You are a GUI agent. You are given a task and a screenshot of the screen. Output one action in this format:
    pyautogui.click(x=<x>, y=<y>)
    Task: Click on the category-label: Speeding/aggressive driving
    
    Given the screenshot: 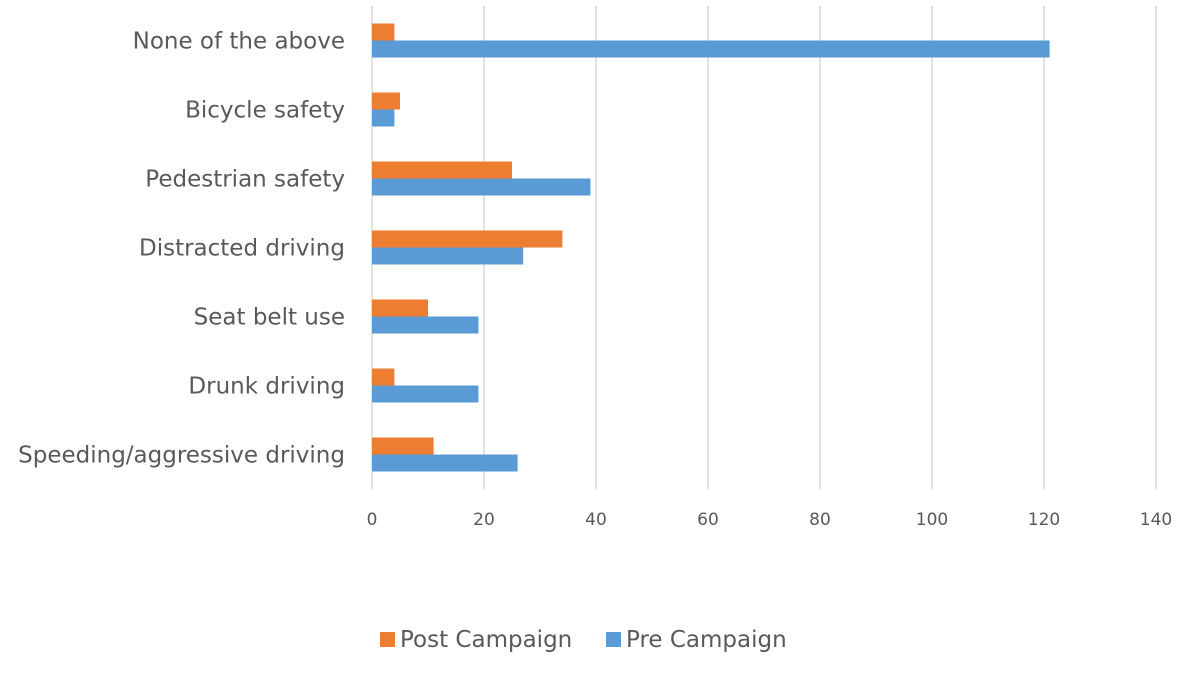 What is the action you would take?
    pyautogui.click(x=181, y=456)
    